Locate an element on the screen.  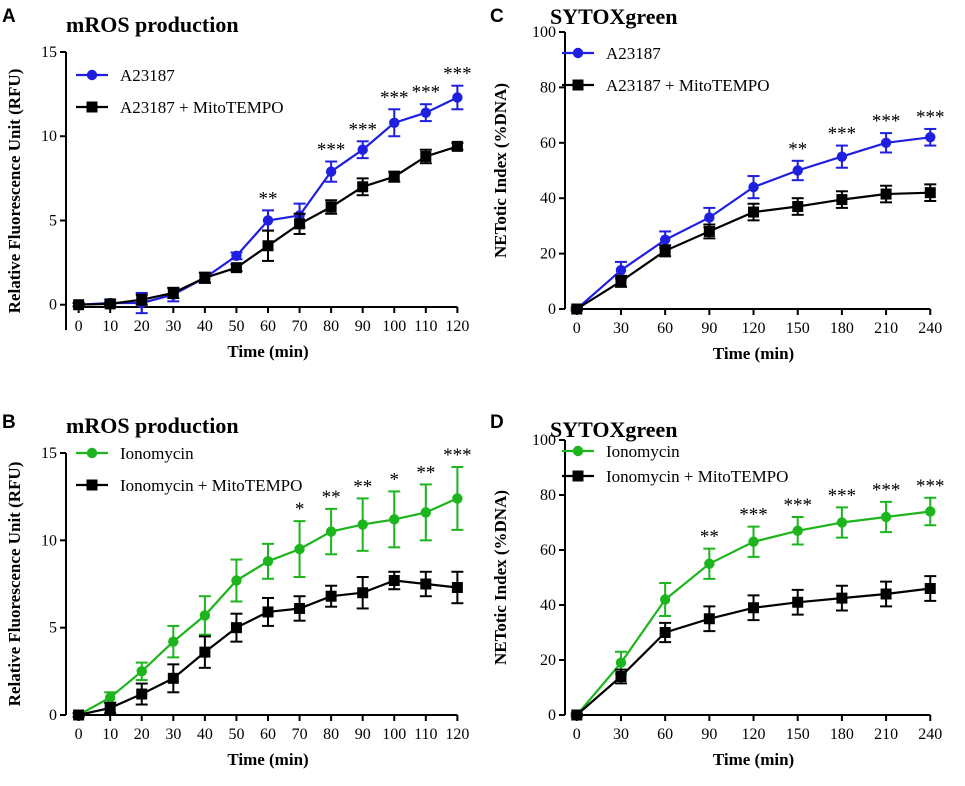
y-tick-label: 40 is located at coordinates (548, 198).